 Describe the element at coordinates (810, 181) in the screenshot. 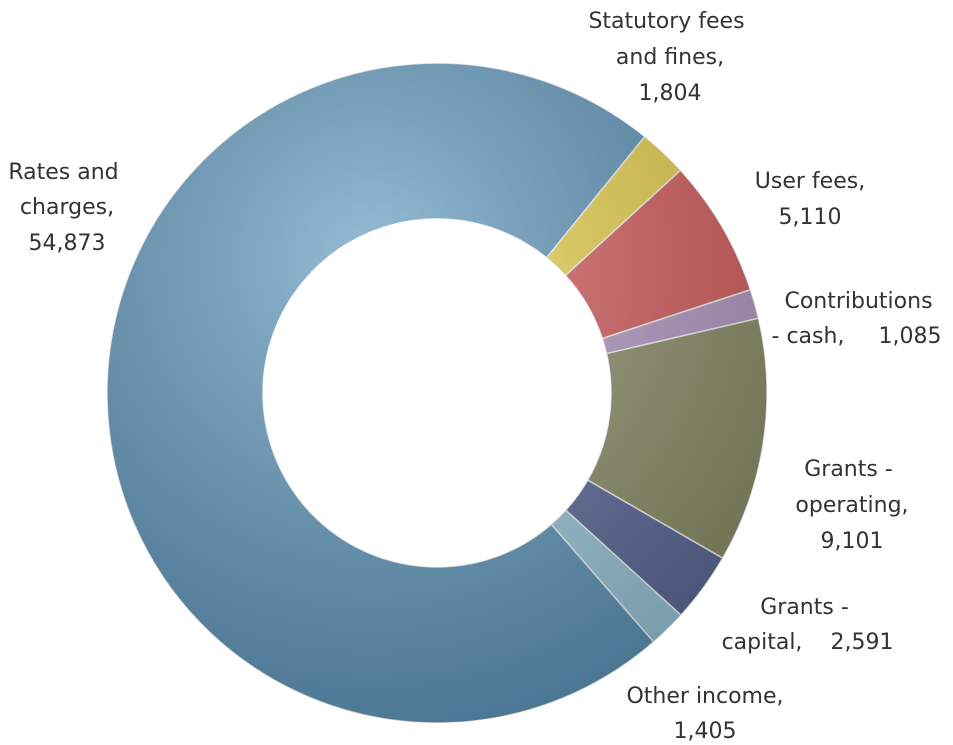

I see `category-label: User fees,` at that location.